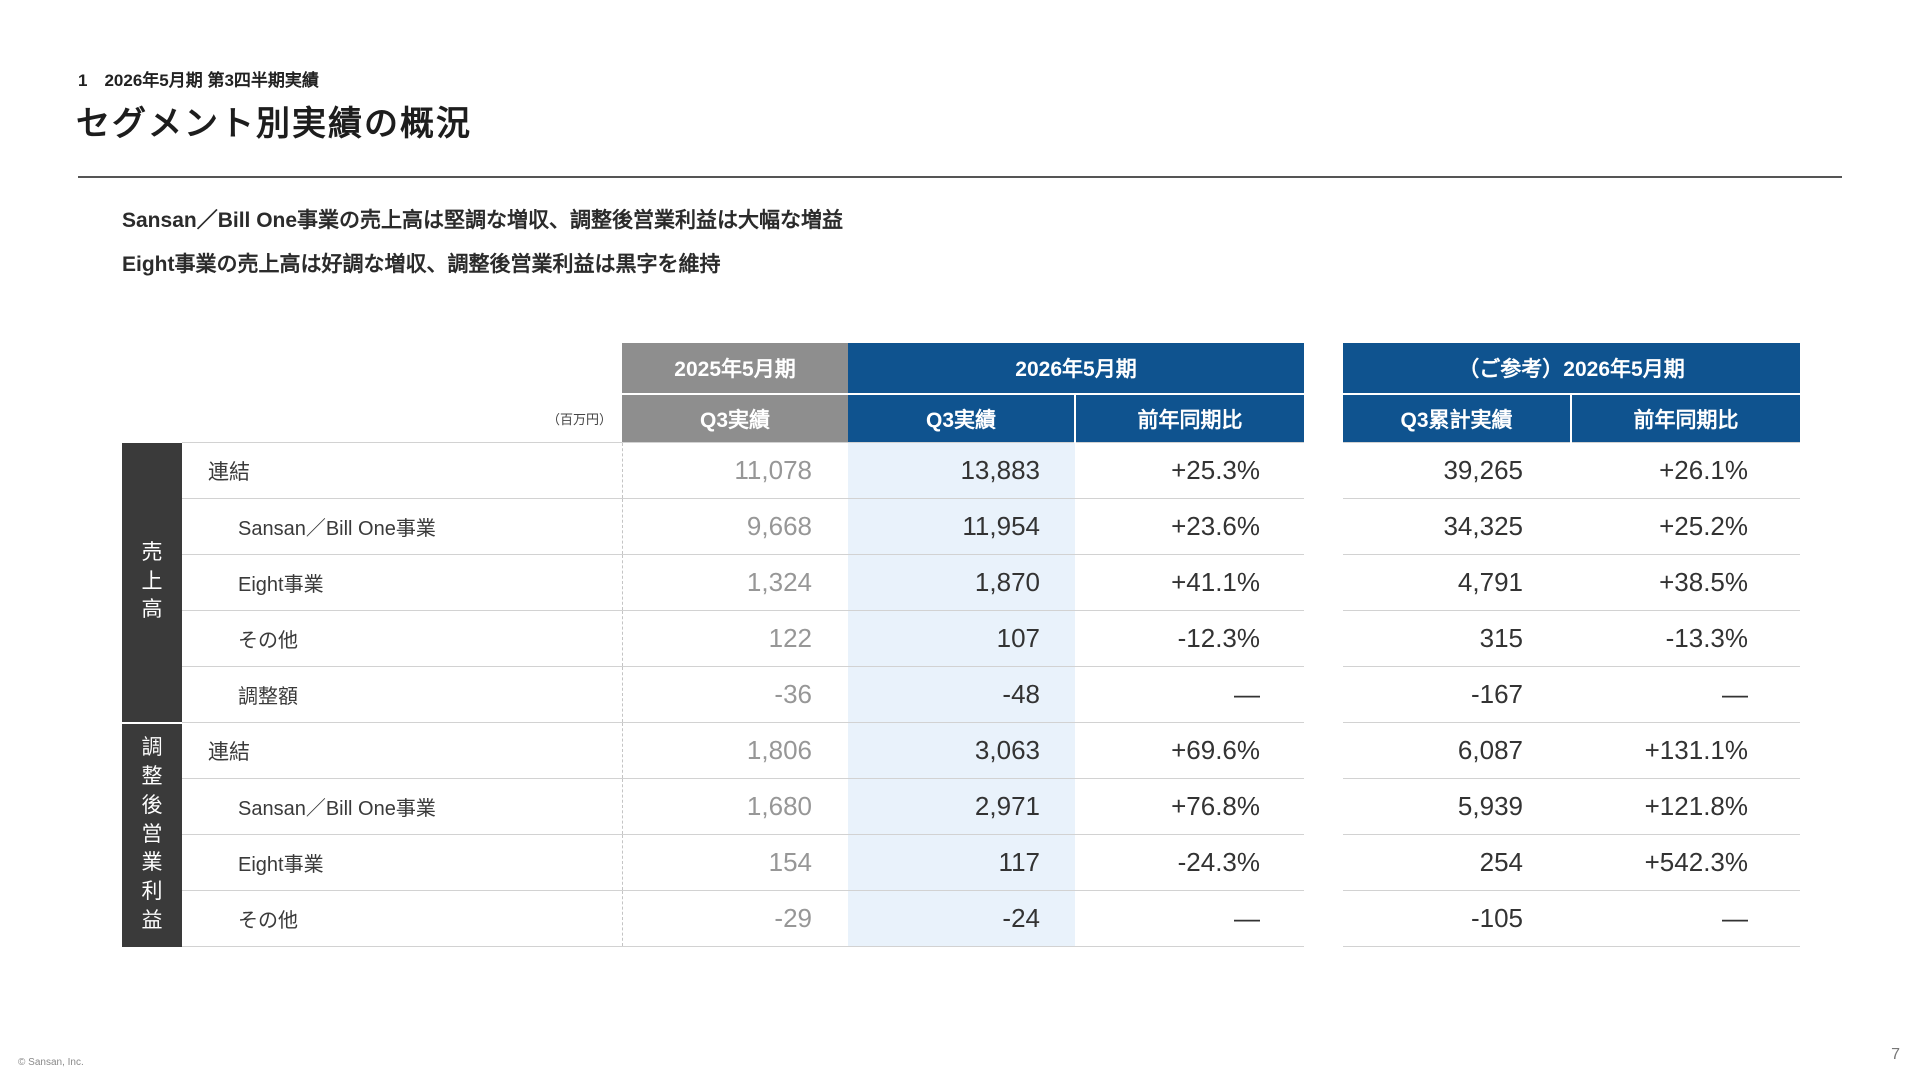  What do you see at coordinates (1457, 806) in the screenshot?
I see `cell-ref-cumulative: 5,939` at bounding box center [1457, 806].